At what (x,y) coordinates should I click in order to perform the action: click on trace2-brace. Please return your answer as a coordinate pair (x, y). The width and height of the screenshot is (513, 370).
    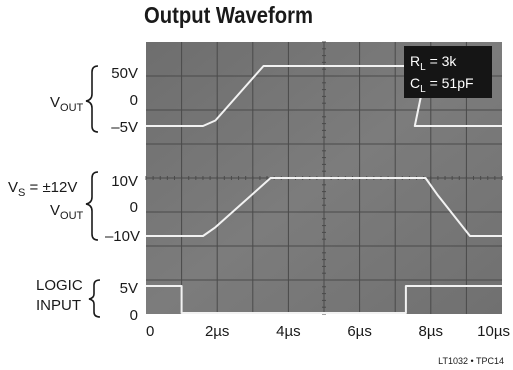
    Looking at the image, I should click on (92, 206).